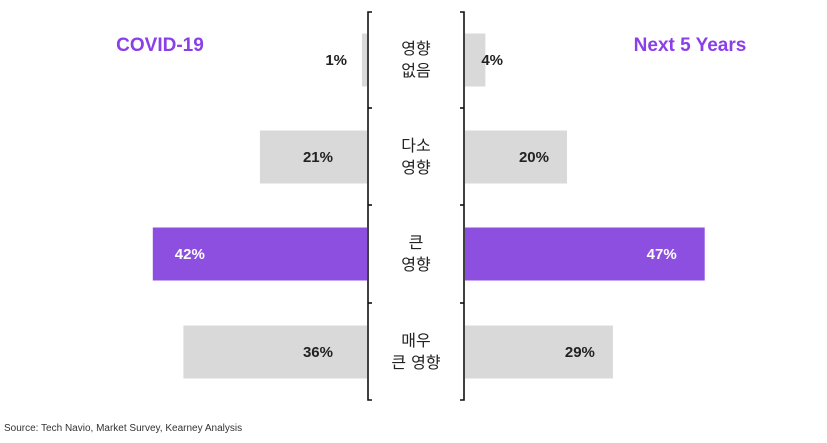 The height and width of the screenshot is (443, 827). Describe the element at coordinates (369, 206) in the screenshot. I see `bracket-left` at that location.